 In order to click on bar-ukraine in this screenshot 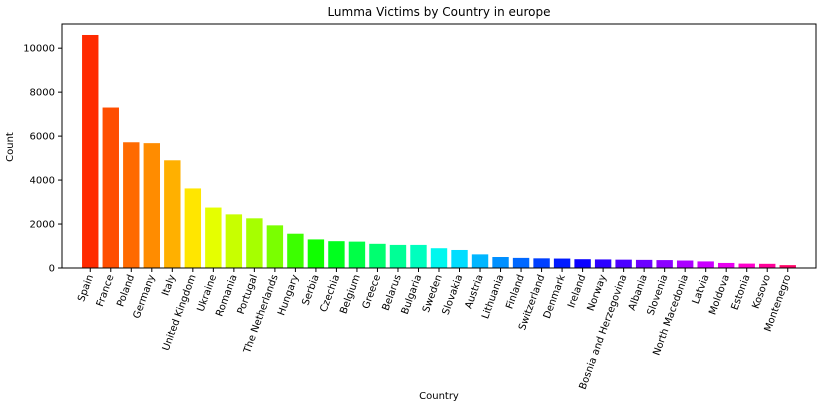, I will do `click(213, 237)`.